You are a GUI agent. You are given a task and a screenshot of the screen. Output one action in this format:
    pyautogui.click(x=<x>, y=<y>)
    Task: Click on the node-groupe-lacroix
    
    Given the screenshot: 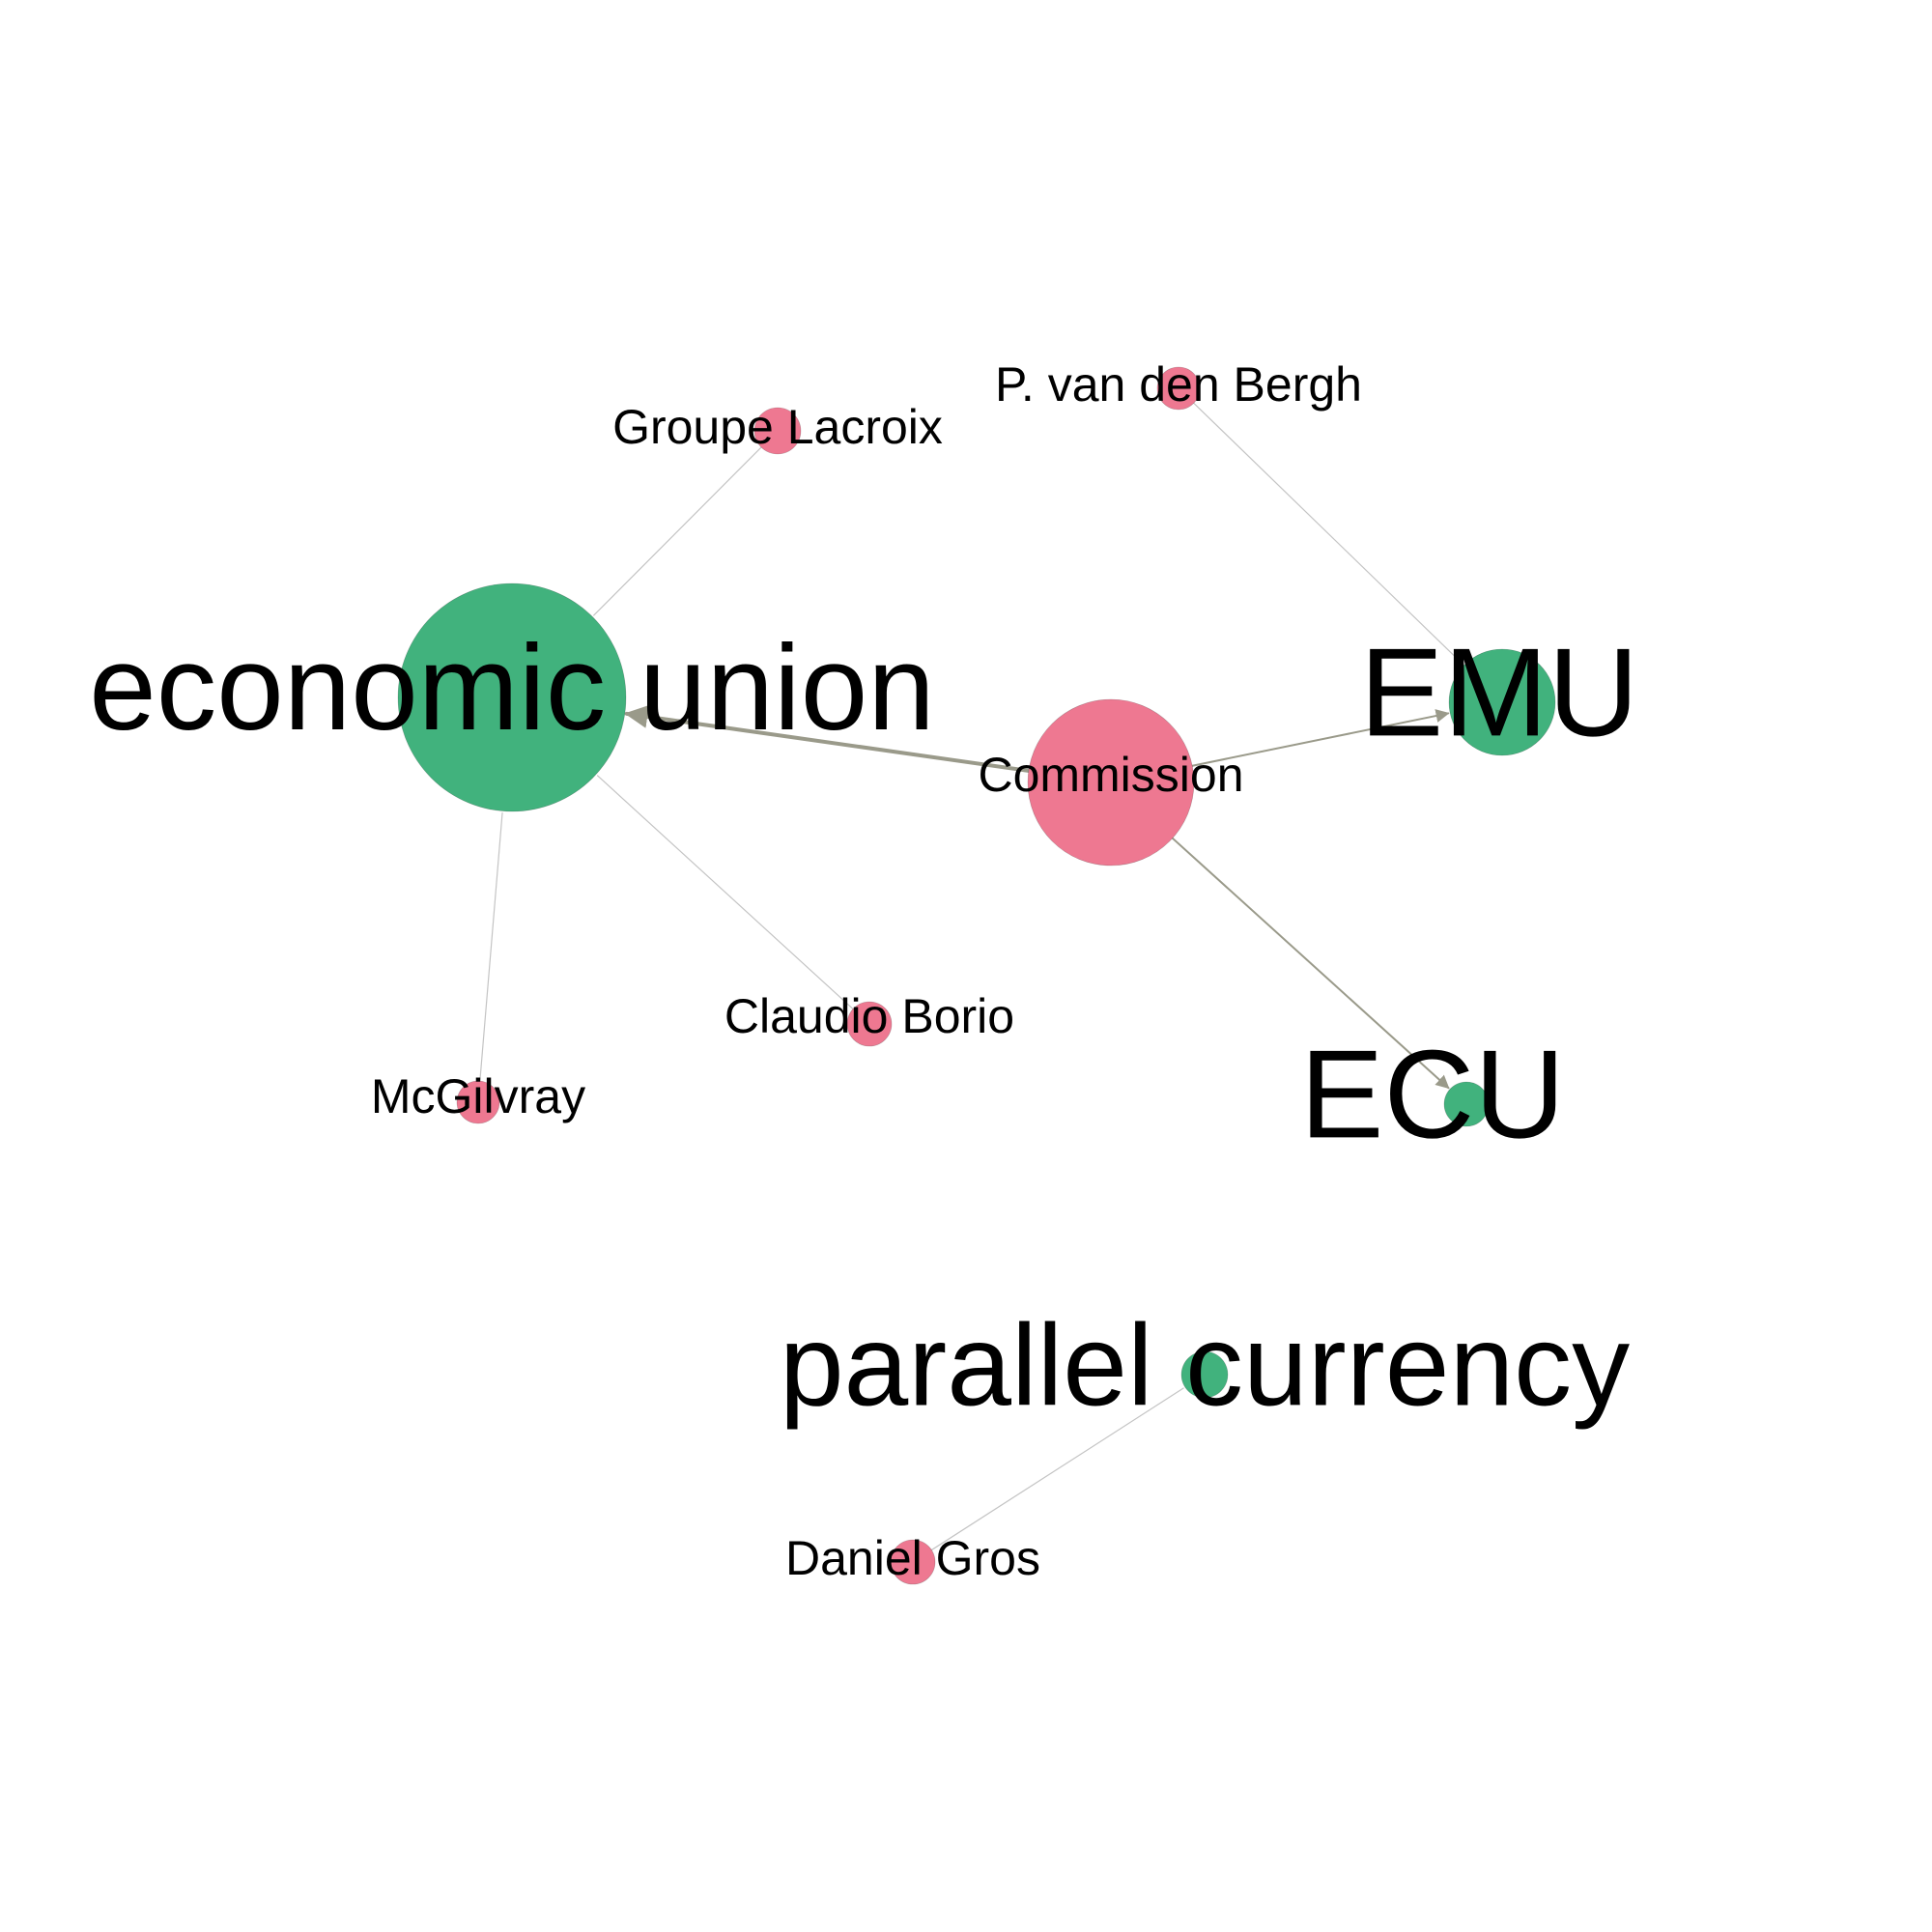 What is the action you would take?
    pyautogui.click(x=777, y=431)
    